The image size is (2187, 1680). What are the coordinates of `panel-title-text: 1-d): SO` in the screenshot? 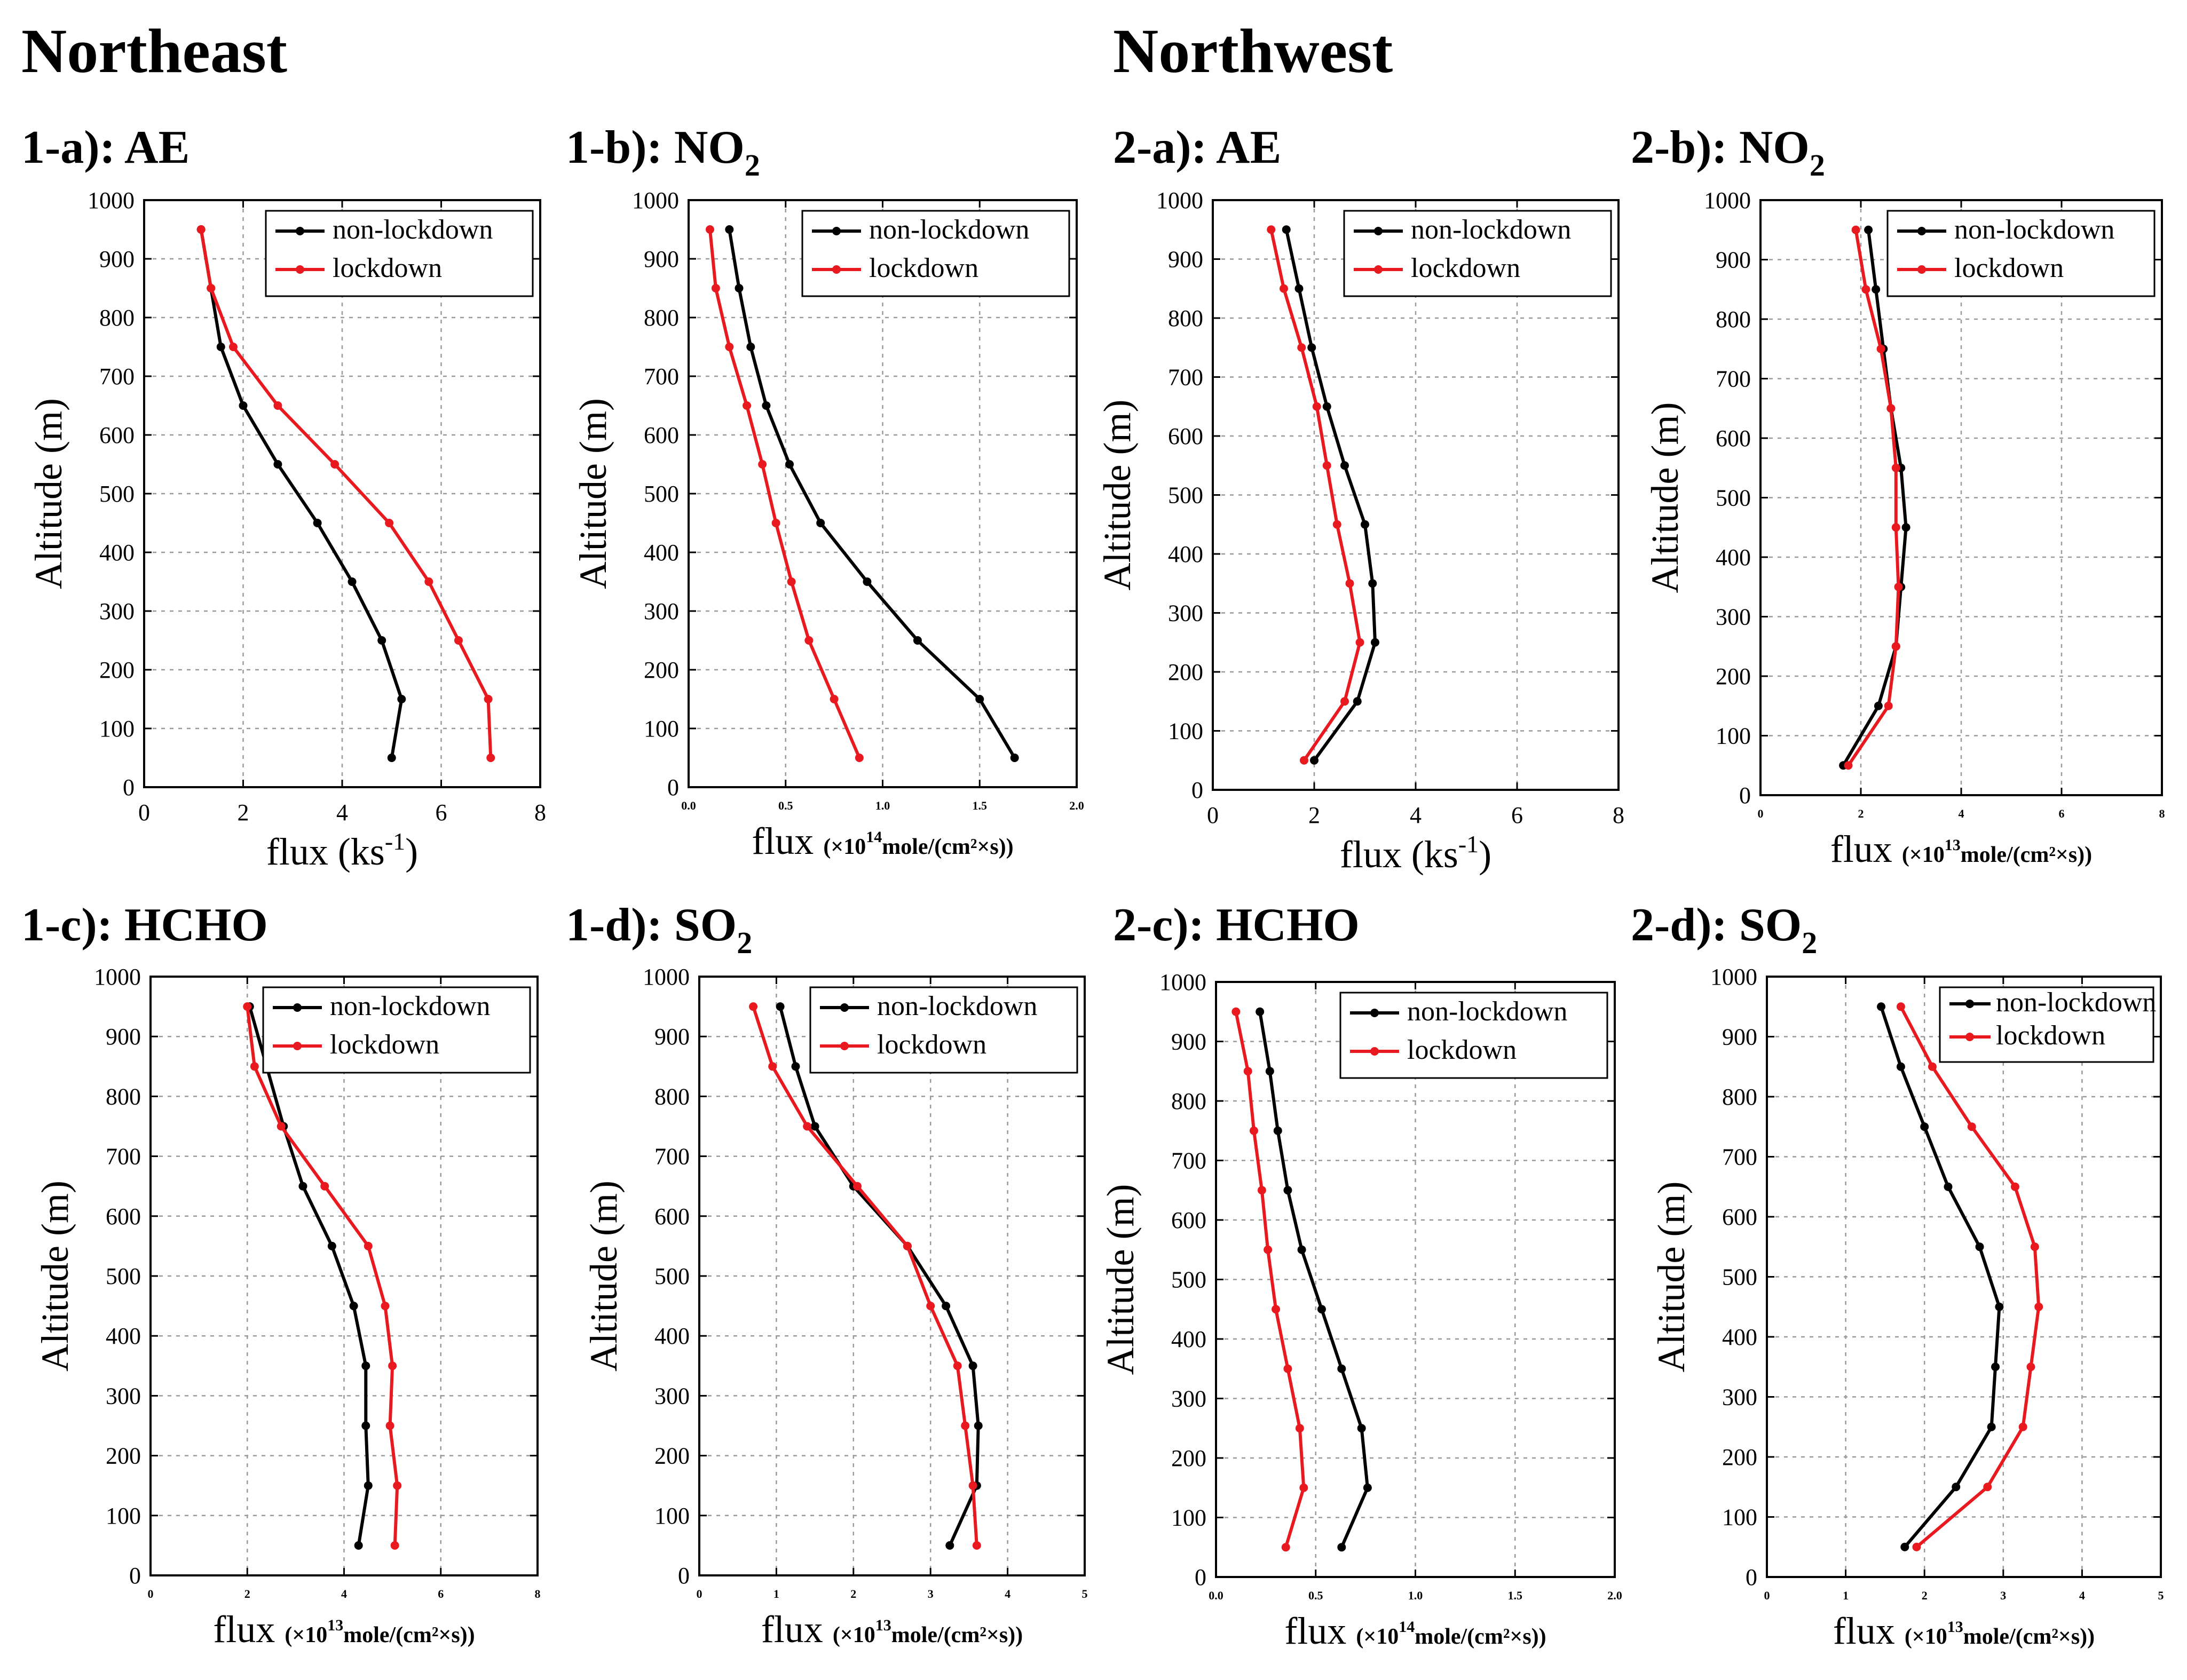 It's located at (651, 925).